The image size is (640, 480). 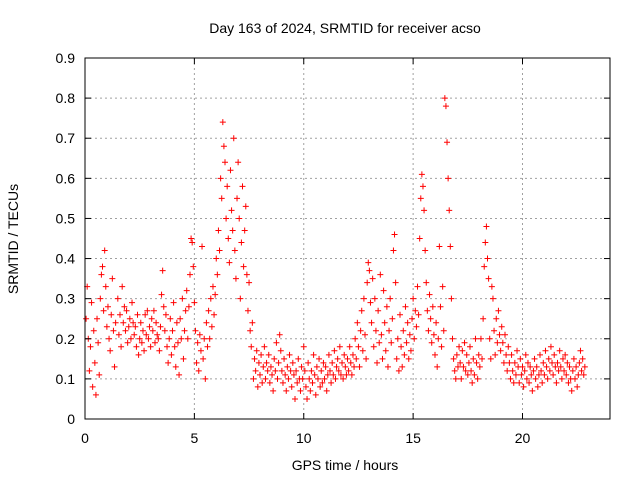 I want to click on x-tick-label: 15, so click(x=413, y=438).